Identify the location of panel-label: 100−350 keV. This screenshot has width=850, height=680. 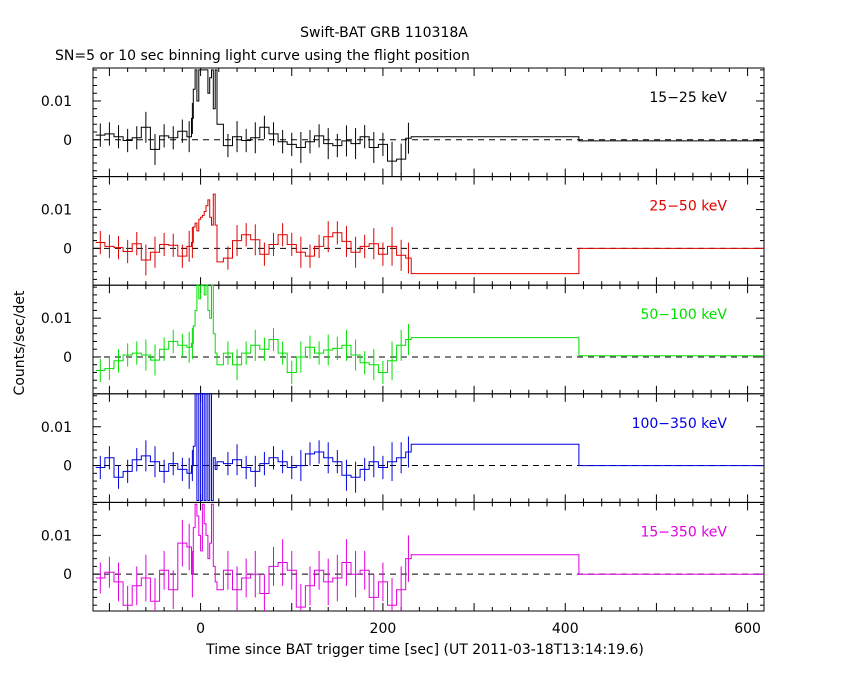
(680, 424).